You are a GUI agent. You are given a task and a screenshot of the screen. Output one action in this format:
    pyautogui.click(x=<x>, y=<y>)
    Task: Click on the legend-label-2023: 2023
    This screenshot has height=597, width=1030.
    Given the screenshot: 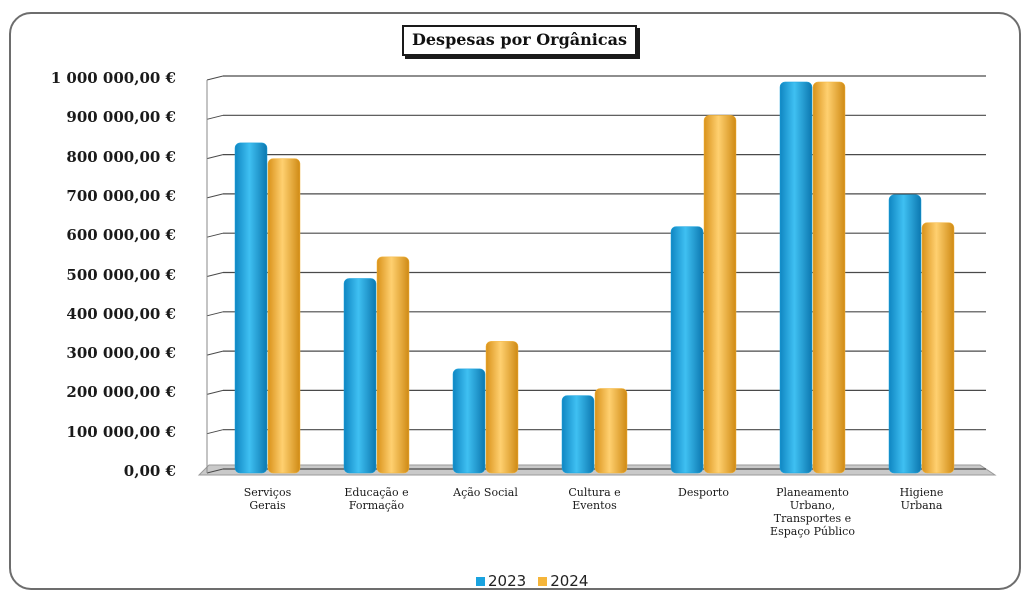 What is the action you would take?
    pyautogui.click(x=507, y=581)
    